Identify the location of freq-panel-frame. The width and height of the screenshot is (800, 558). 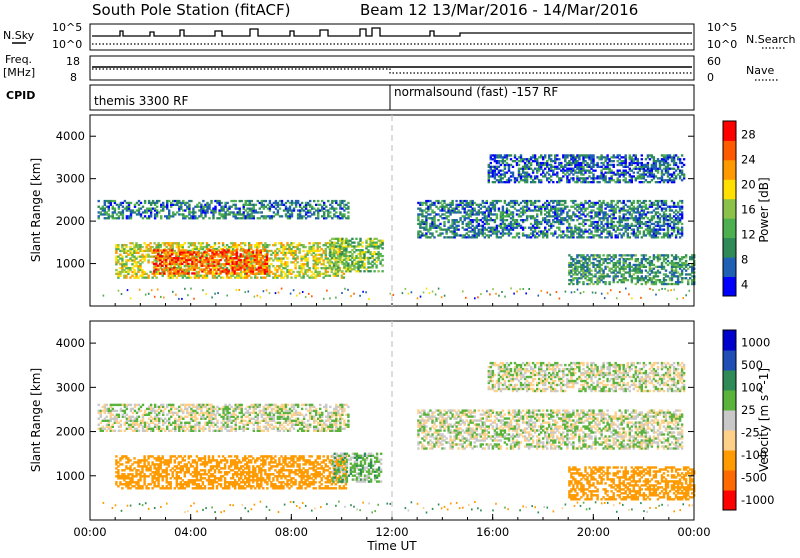
(392, 68).